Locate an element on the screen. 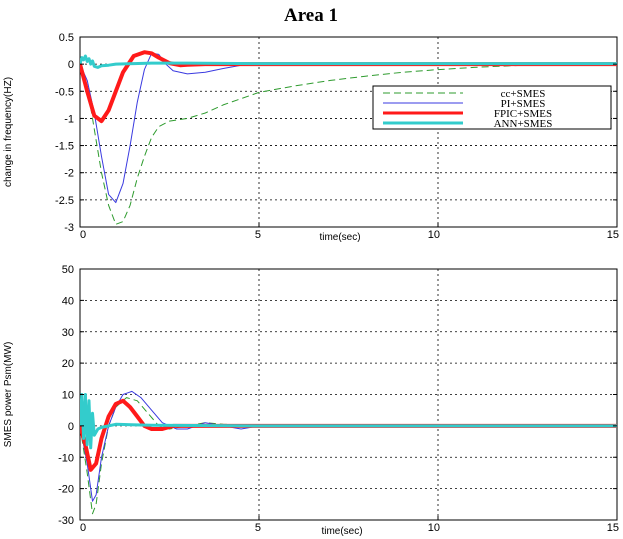 The image size is (623, 539). y-tick-label: 40 is located at coordinates (68, 301).